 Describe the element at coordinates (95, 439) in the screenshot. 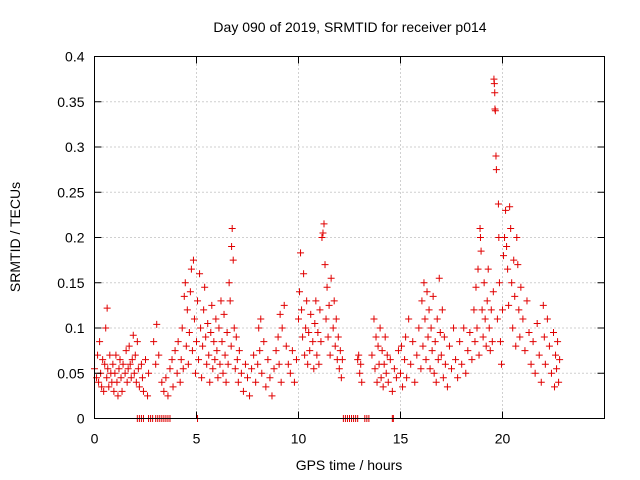

I see `x-tick-label: 0` at that location.